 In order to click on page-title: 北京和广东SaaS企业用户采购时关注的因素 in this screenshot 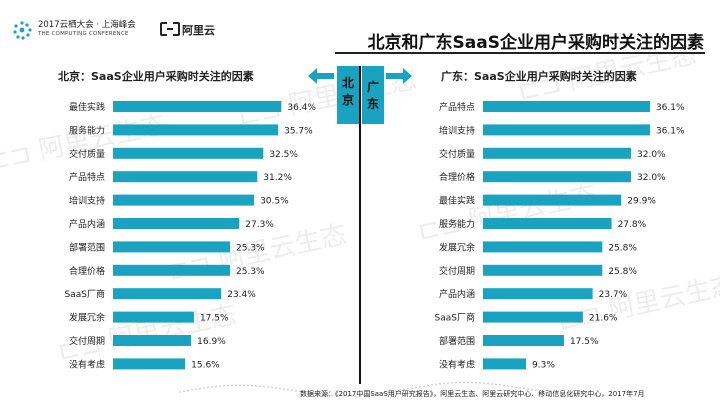, I will do `click(535, 43)`.